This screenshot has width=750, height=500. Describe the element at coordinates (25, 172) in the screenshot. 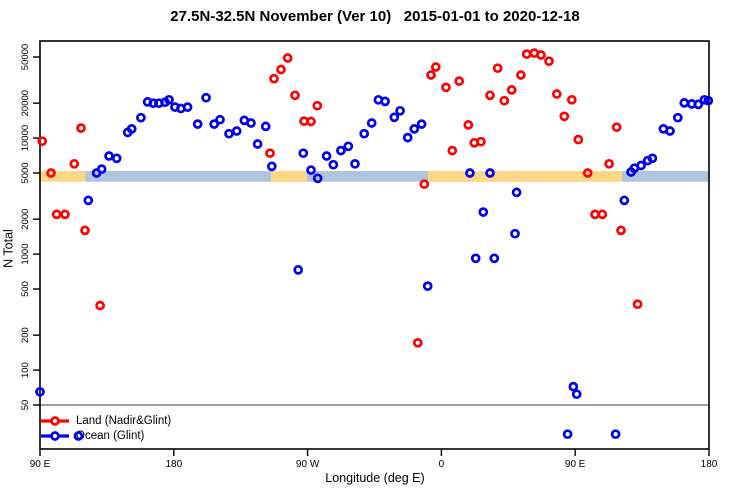

I see `y-tick-label: 5000` at that location.